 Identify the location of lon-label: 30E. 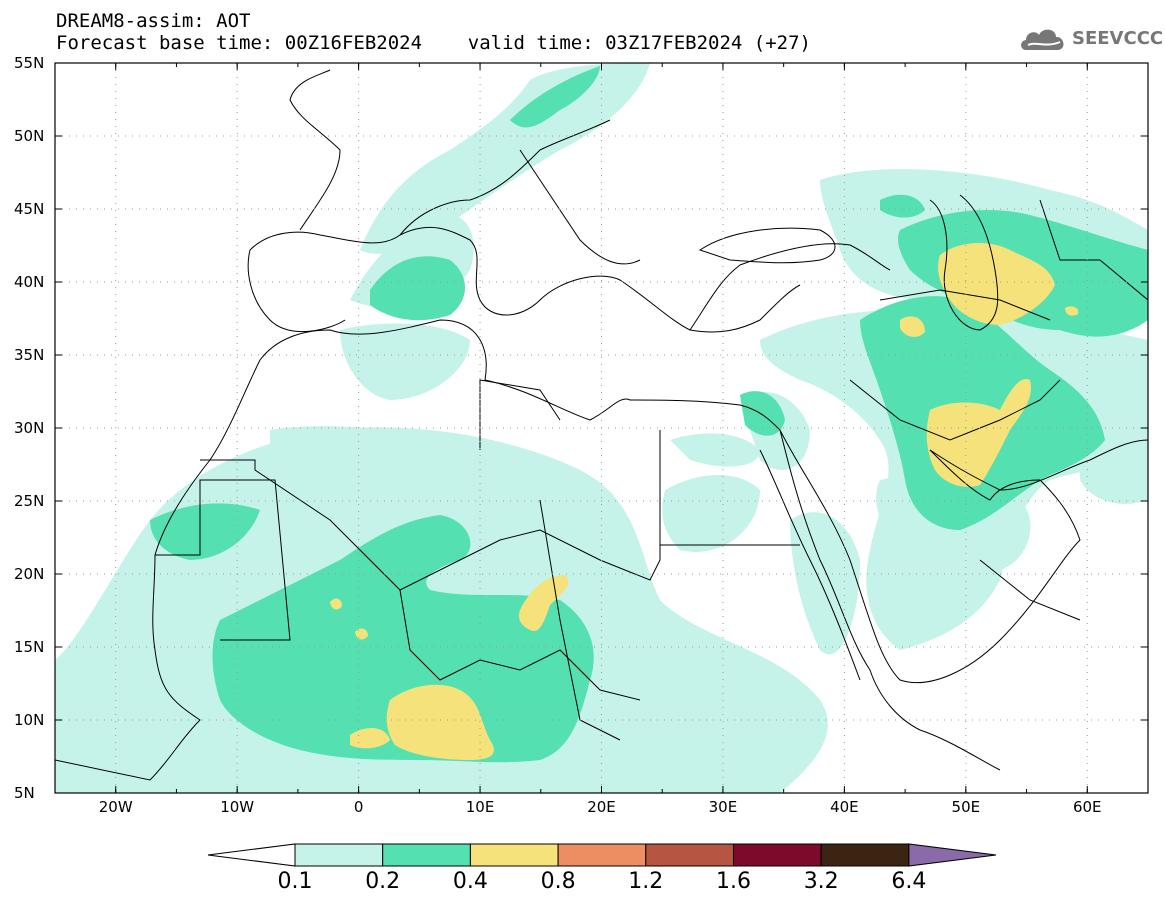
(723, 807).